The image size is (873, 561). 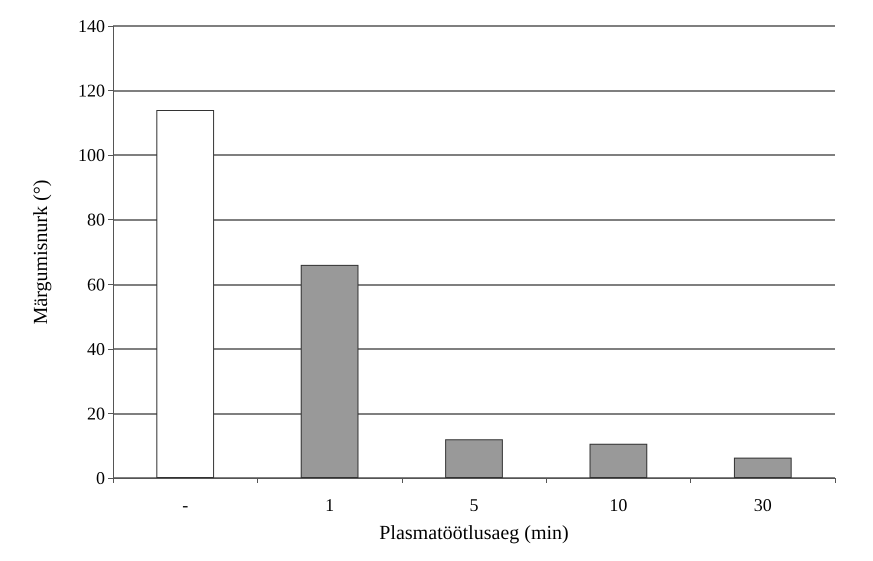 I want to click on y-tick-label: 0, so click(x=100, y=478).